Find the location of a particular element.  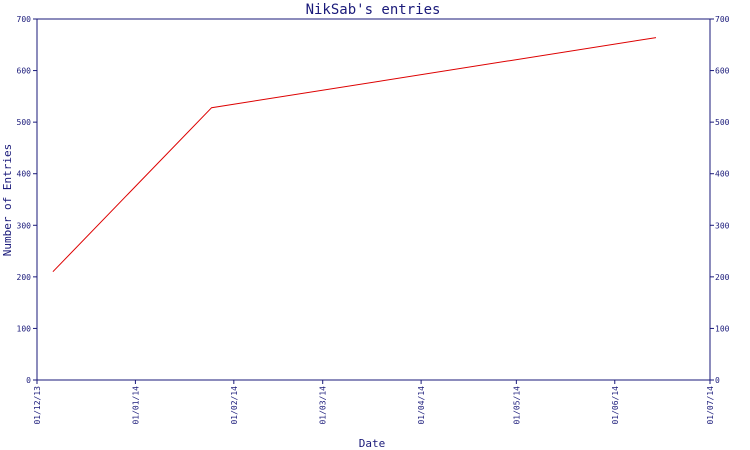

y-tick-label-right: 200 is located at coordinates (722, 277).